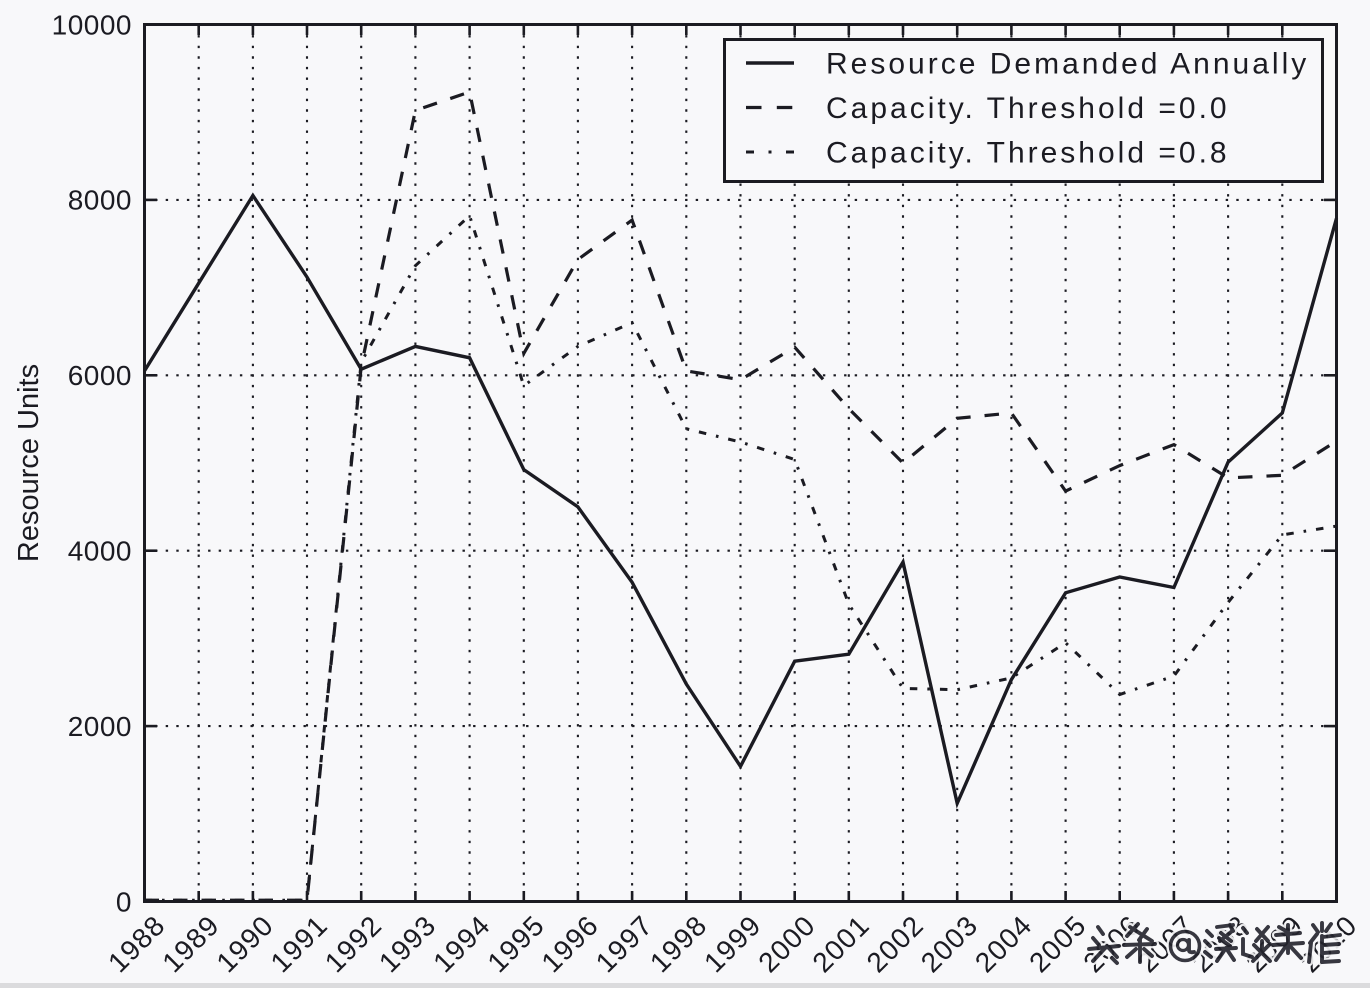  I want to click on svg-text: 2000, so click(100, 726).